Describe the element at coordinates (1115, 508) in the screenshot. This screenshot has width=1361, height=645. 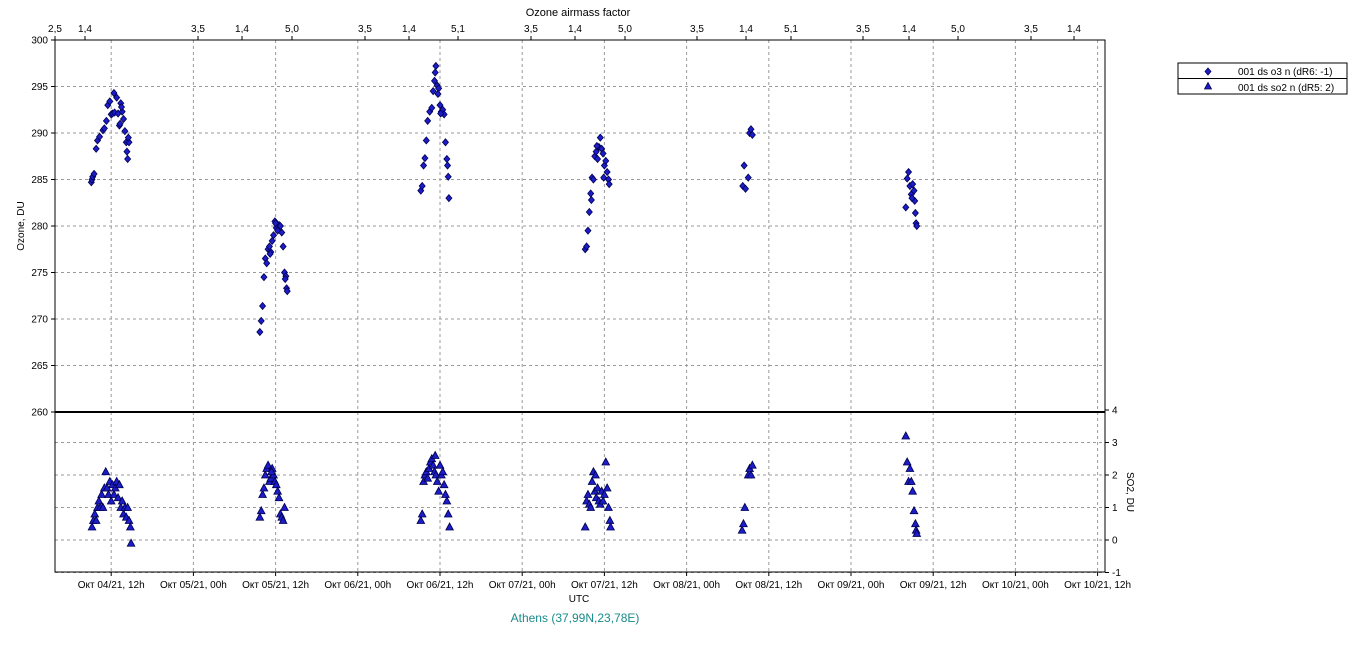
I see `so2-y-tick-label: 1` at that location.